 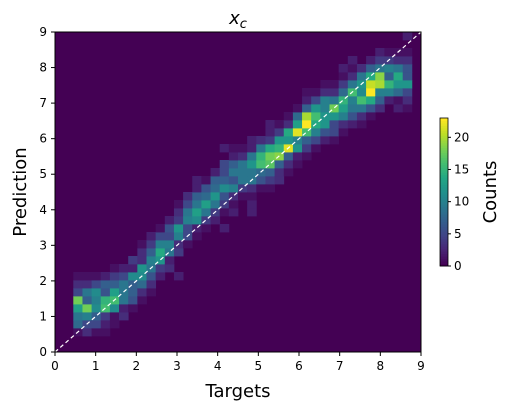 What do you see at coordinates (137, 366) in the screenshot?
I see `x-tick-label: 2` at bounding box center [137, 366].